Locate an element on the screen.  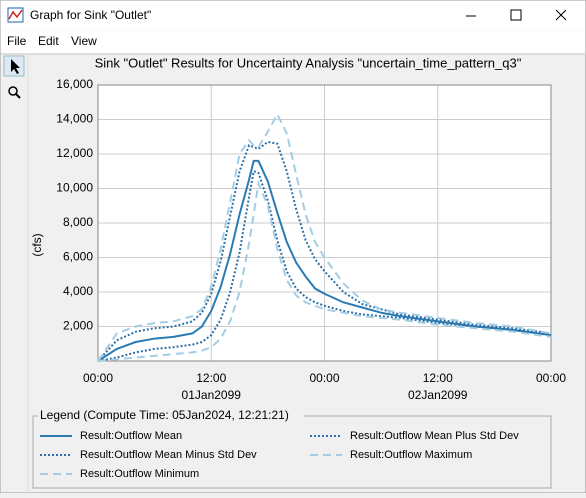
app-icon is located at coordinates (15, 15).